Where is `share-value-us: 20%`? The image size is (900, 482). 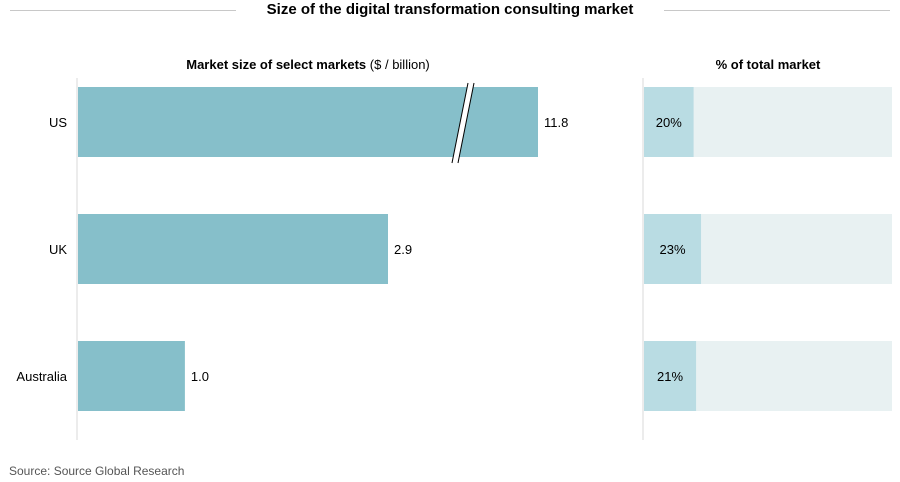 share-value-us: 20% is located at coordinates (669, 122).